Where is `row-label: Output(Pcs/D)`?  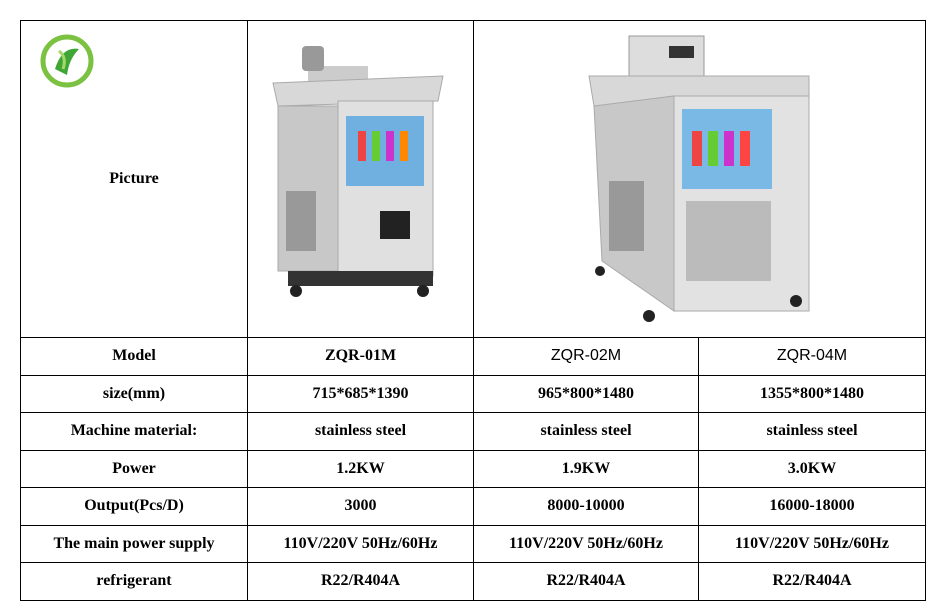
row-label: Output(Pcs/D) is located at coordinates (134, 506).